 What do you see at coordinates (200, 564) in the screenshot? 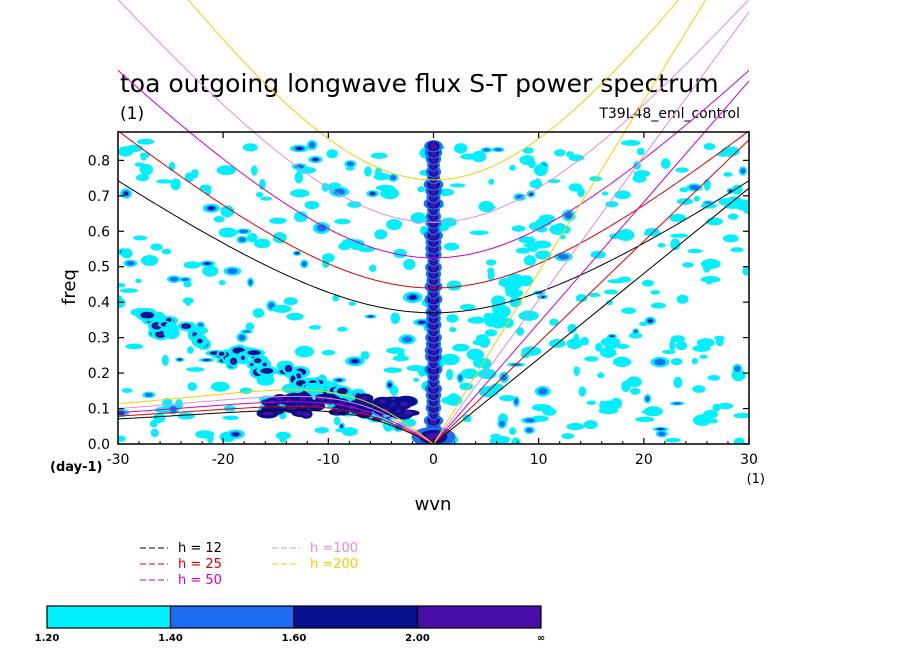
I see `legend-label: h = 25` at bounding box center [200, 564].